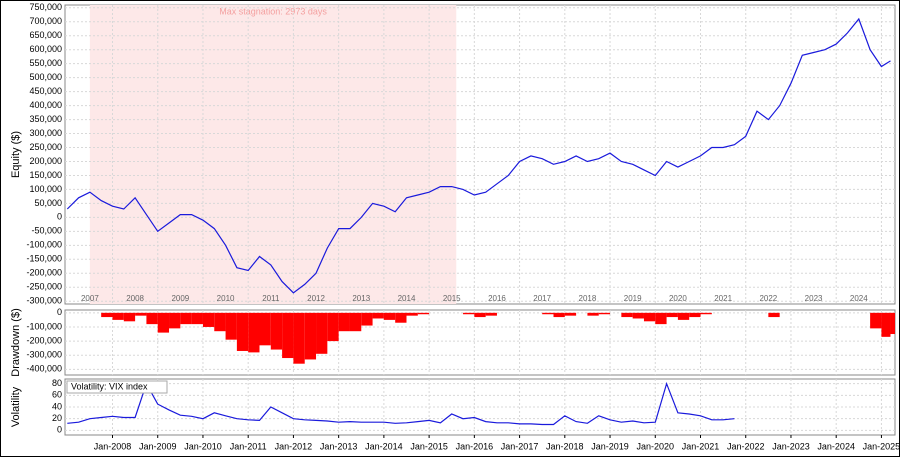  Describe the element at coordinates (881, 446) in the screenshot. I see `x-tick-label: Jan-2025` at that location.